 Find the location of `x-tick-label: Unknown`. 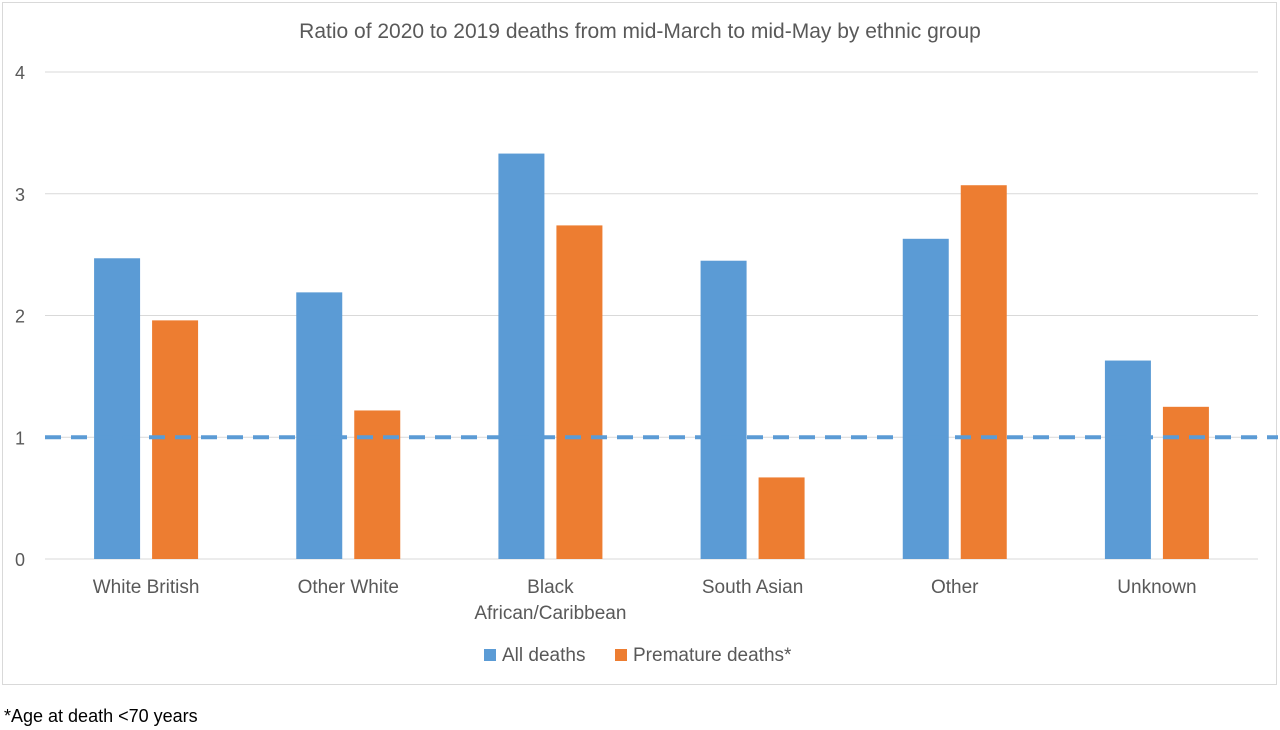

x-tick-label: Unknown is located at coordinates (1156, 587).